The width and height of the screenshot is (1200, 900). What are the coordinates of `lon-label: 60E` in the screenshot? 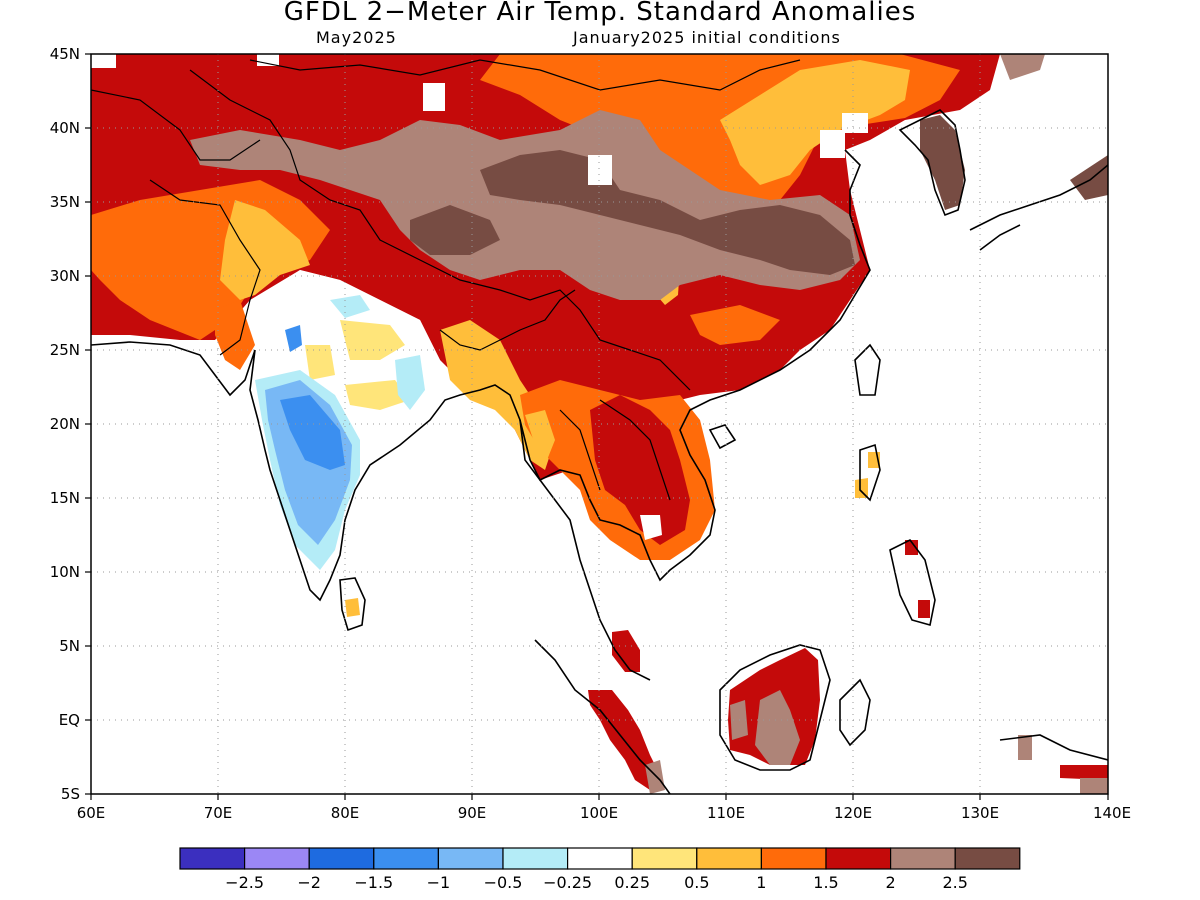 It's located at (91, 813).